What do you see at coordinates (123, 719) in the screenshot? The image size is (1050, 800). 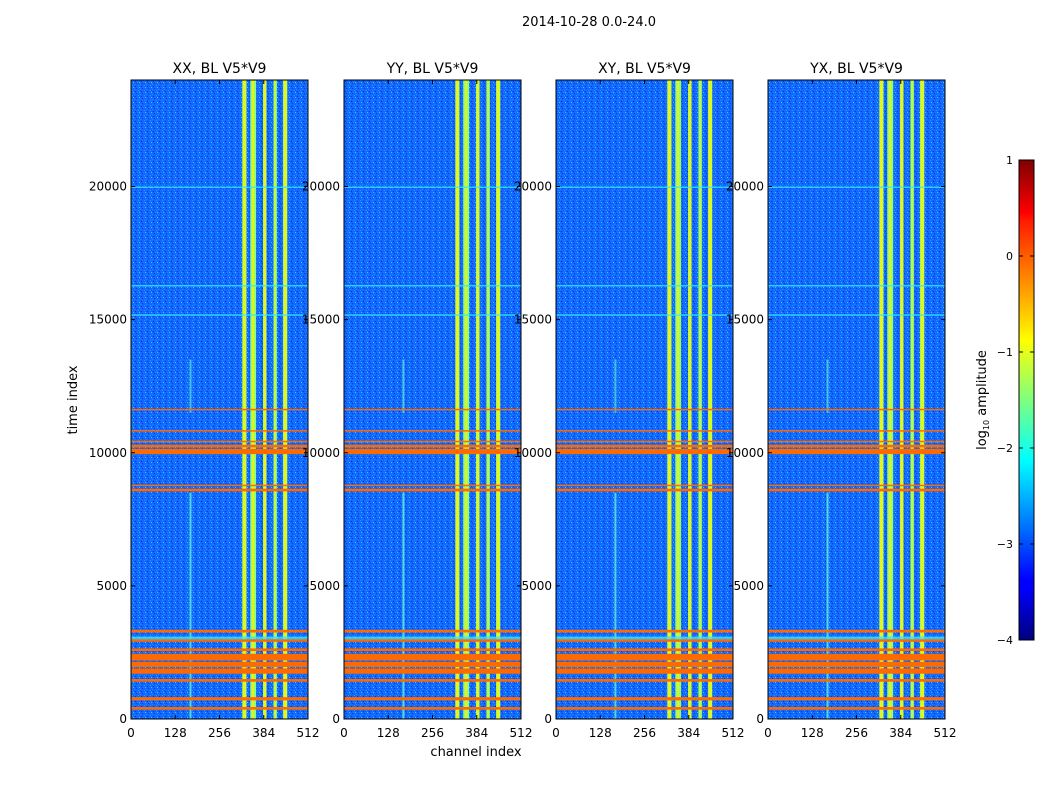 I see `y-tick-label: 0` at bounding box center [123, 719].